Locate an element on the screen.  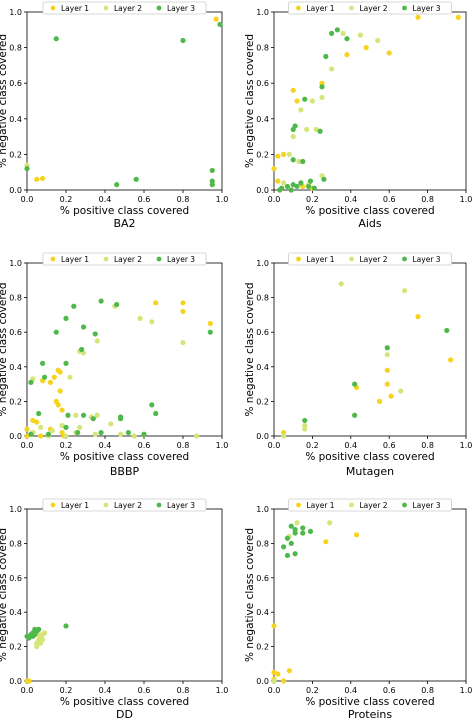
x-axis-label: % positive class covered is located at coordinates (369, 702).